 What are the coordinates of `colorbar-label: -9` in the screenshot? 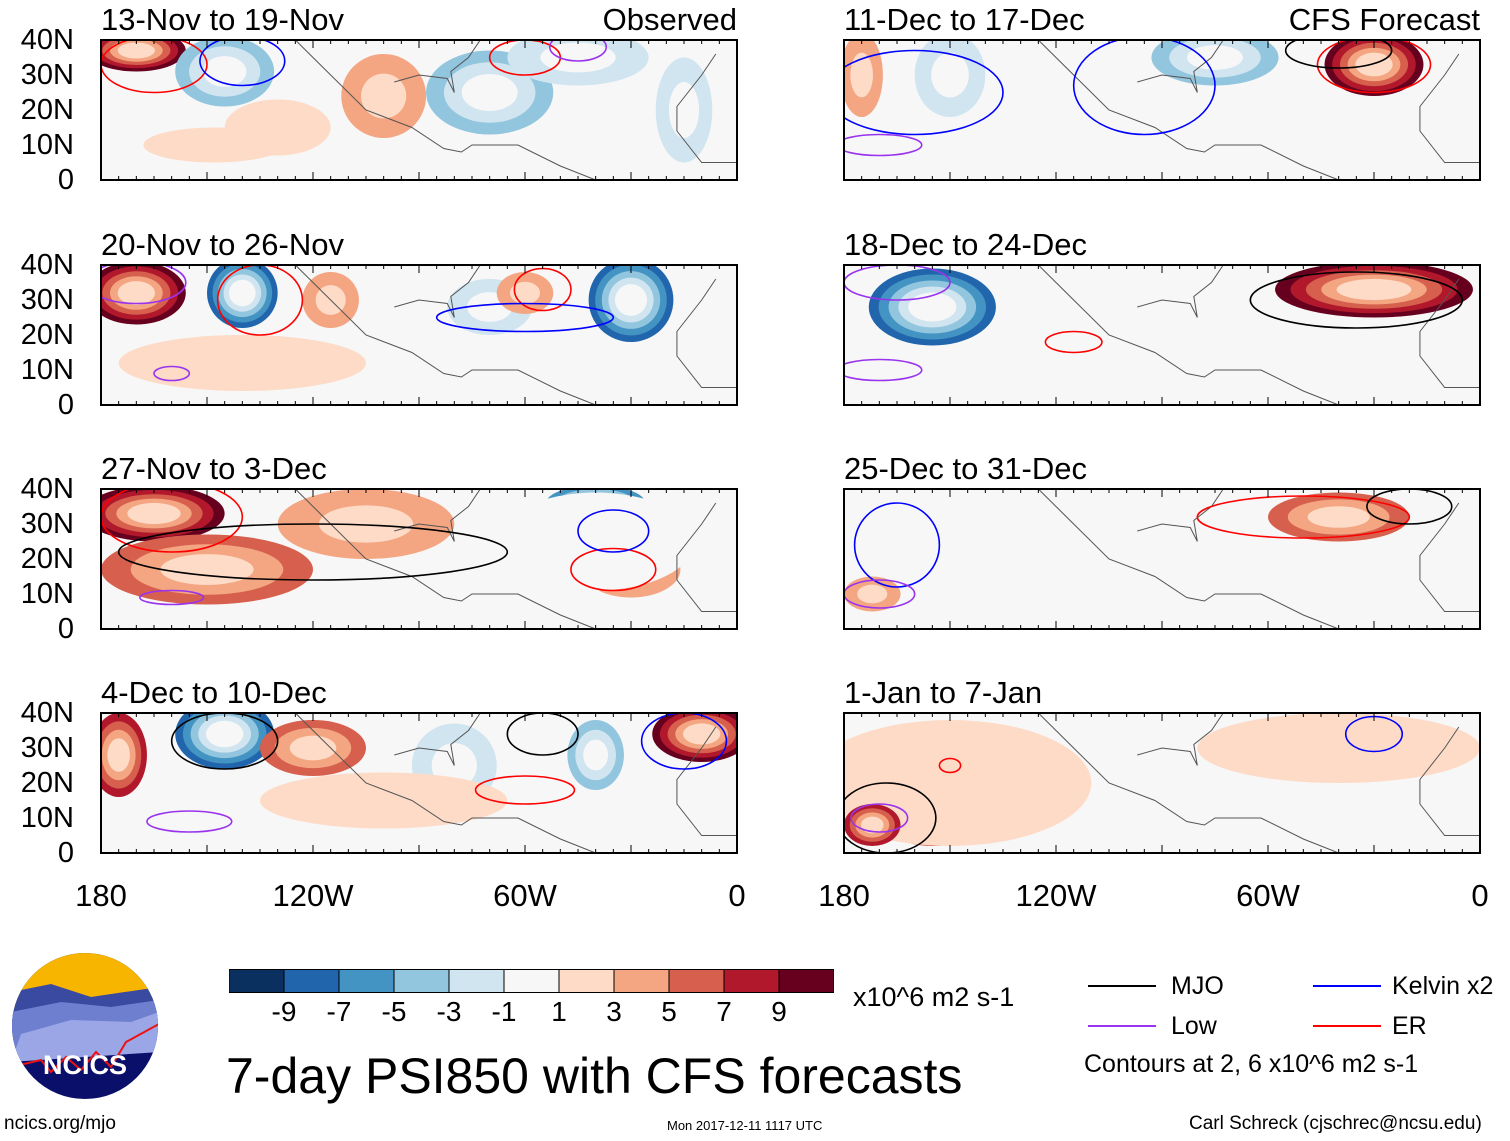 It's located at (284, 1011).